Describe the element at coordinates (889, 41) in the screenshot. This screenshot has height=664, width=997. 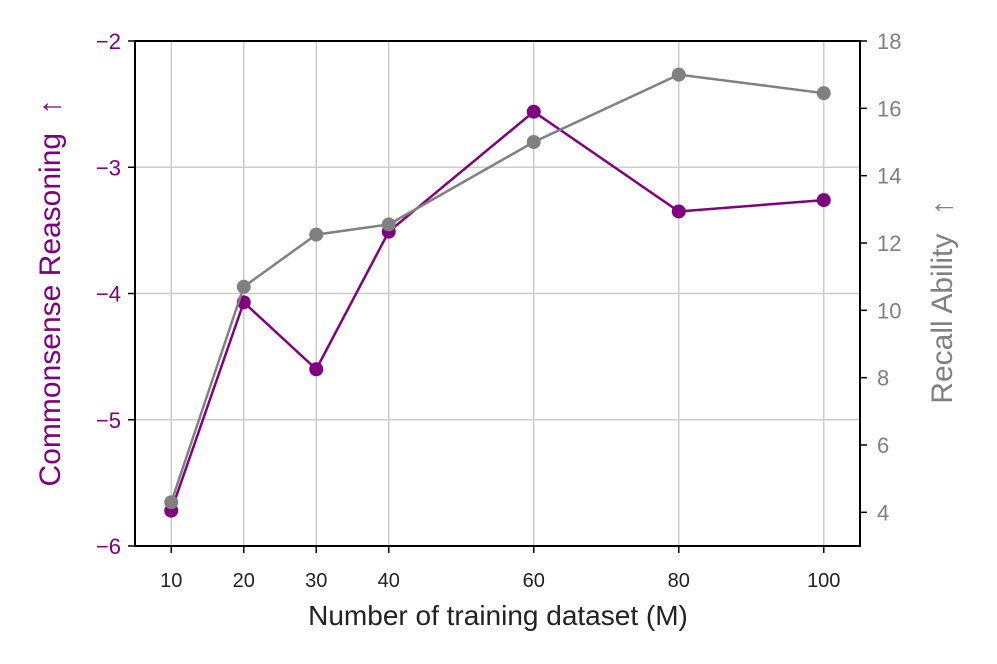
I see `right-tick-label: 18` at that location.